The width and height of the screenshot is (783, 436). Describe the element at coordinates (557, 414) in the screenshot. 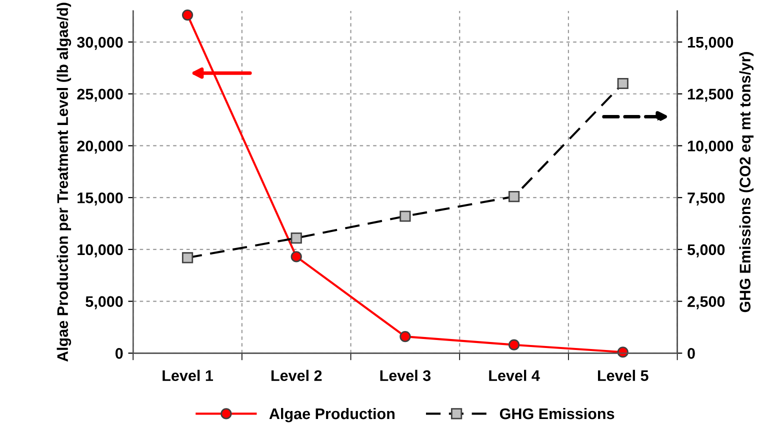

I see `legend-label: GHG Emissions` at that location.